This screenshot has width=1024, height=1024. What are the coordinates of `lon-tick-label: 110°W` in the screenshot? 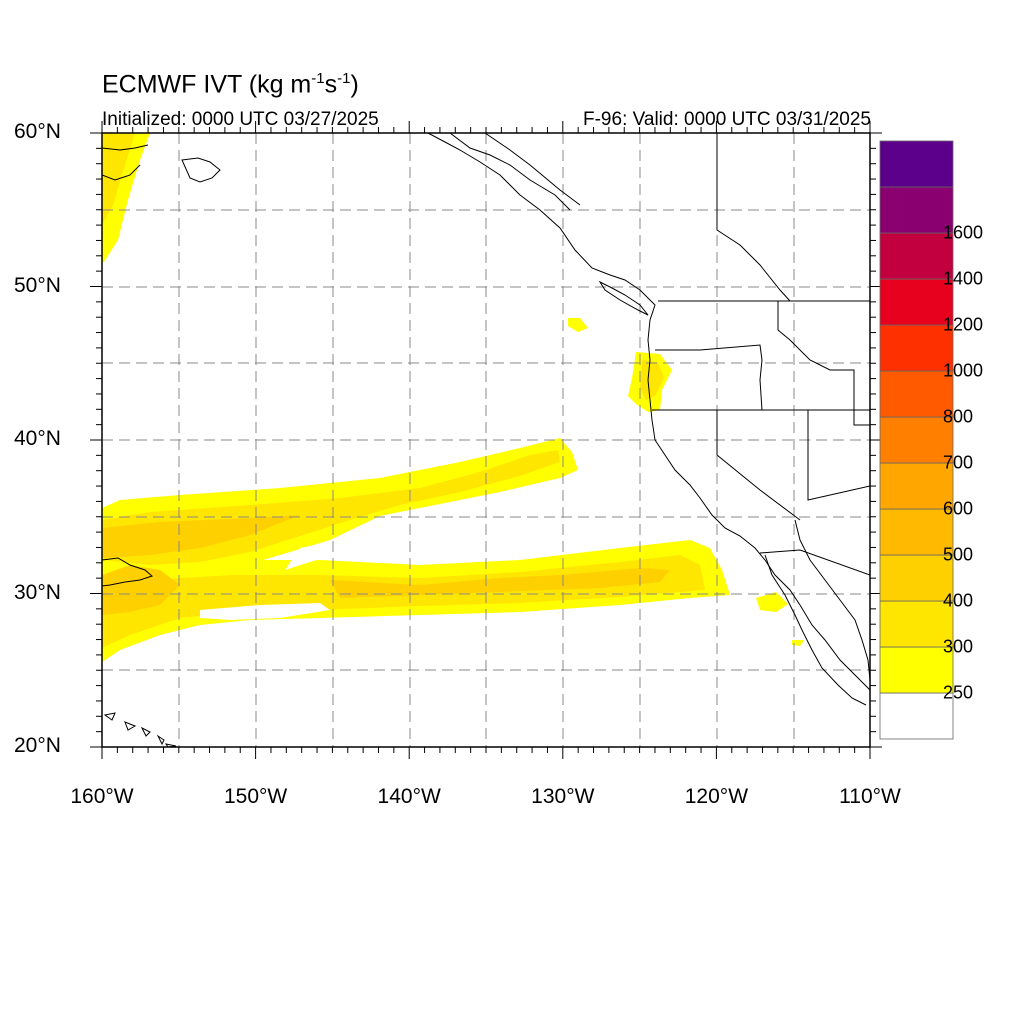 It's located at (870, 796).